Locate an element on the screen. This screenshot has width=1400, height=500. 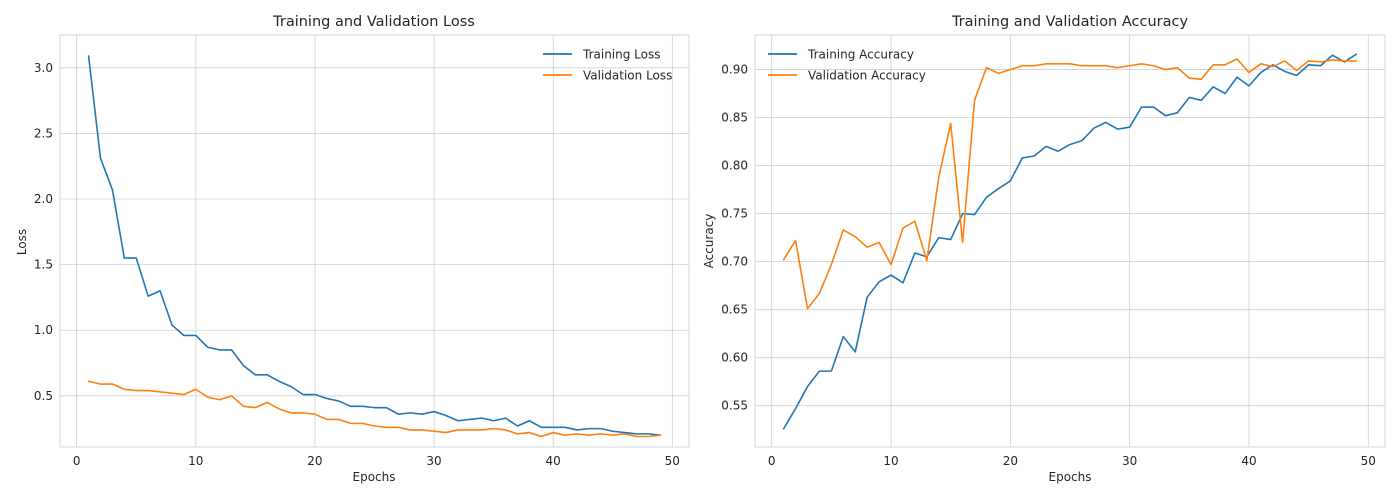
y-tick-label: 0.85 is located at coordinates (734, 118).